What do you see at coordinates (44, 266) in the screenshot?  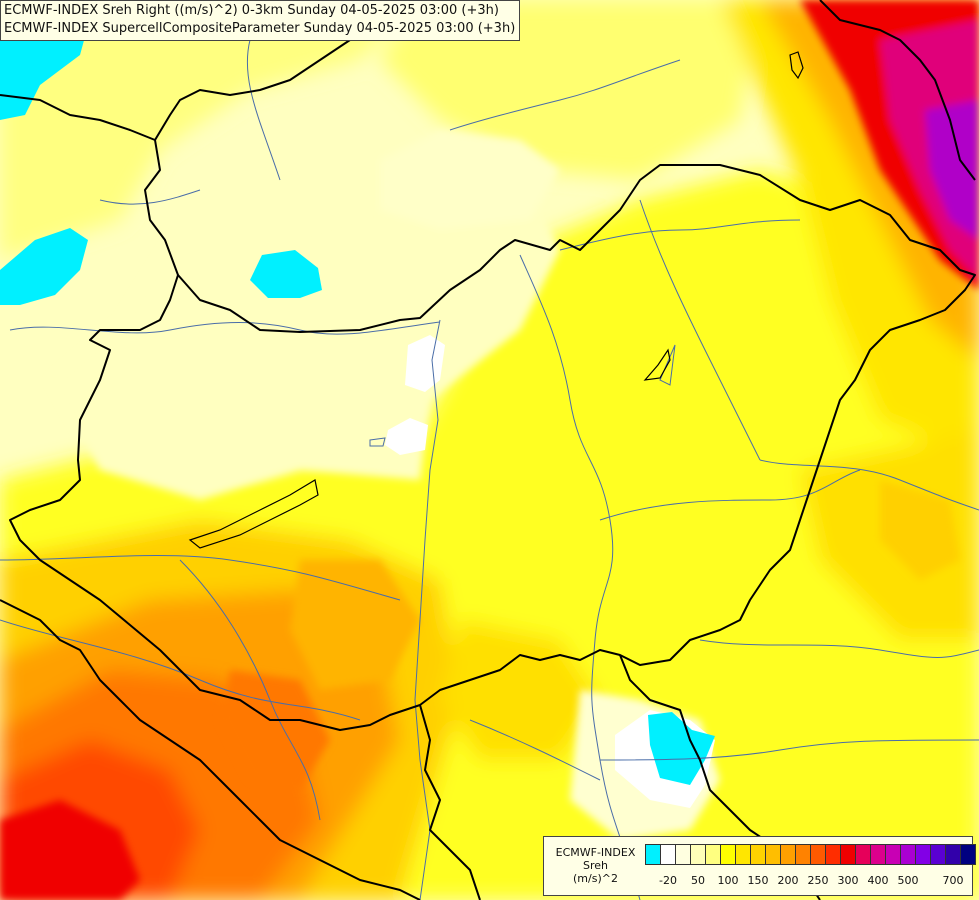 I see `cyan-region-west` at bounding box center [44, 266].